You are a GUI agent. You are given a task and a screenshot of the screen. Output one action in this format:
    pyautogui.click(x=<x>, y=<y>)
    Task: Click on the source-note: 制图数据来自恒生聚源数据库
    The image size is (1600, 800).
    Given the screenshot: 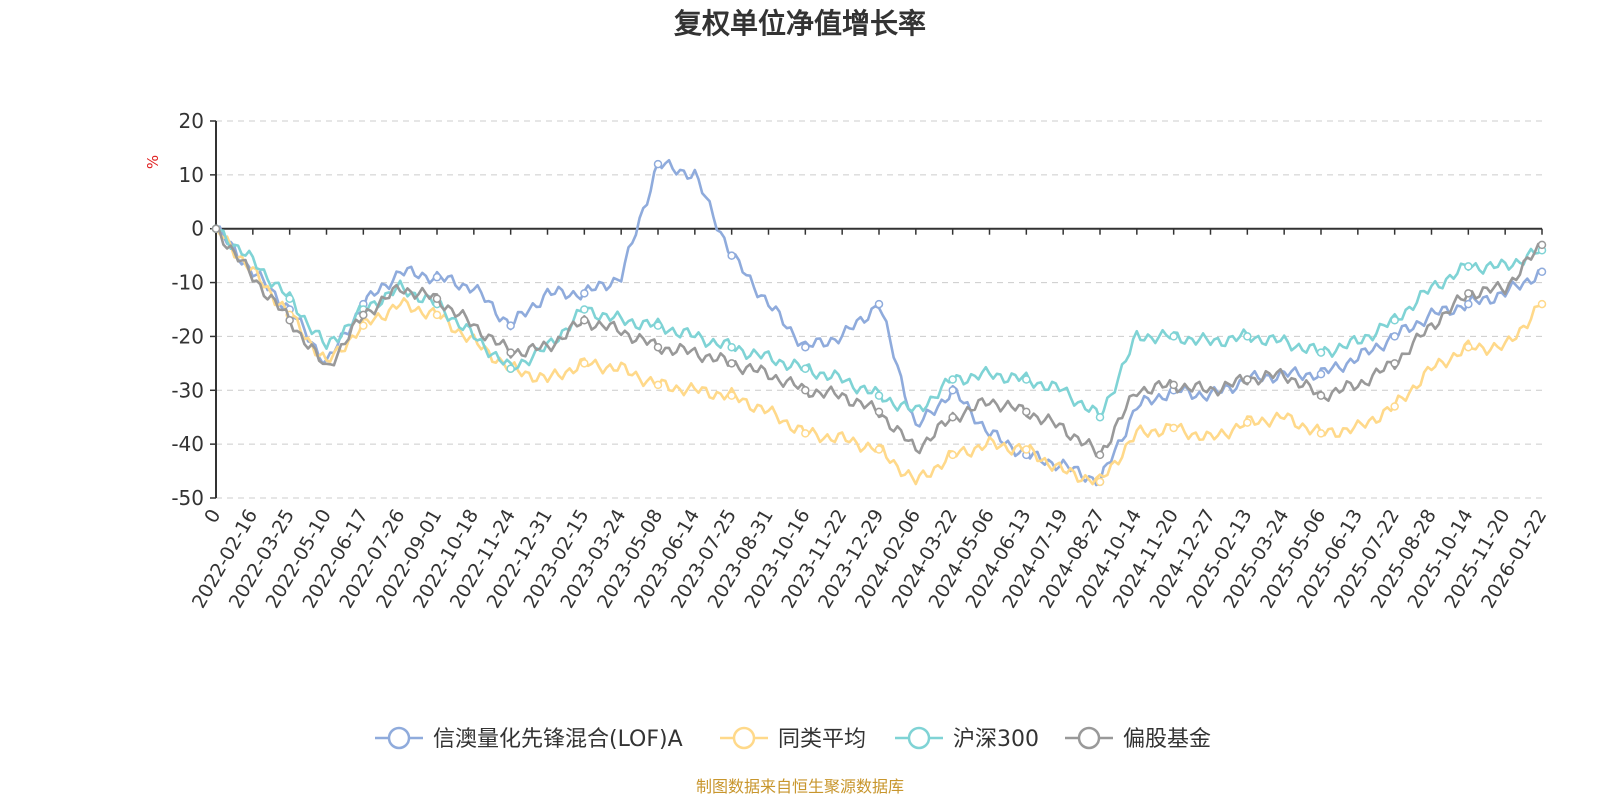 What is the action you would take?
    pyautogui.click(x=800, y=786)
    